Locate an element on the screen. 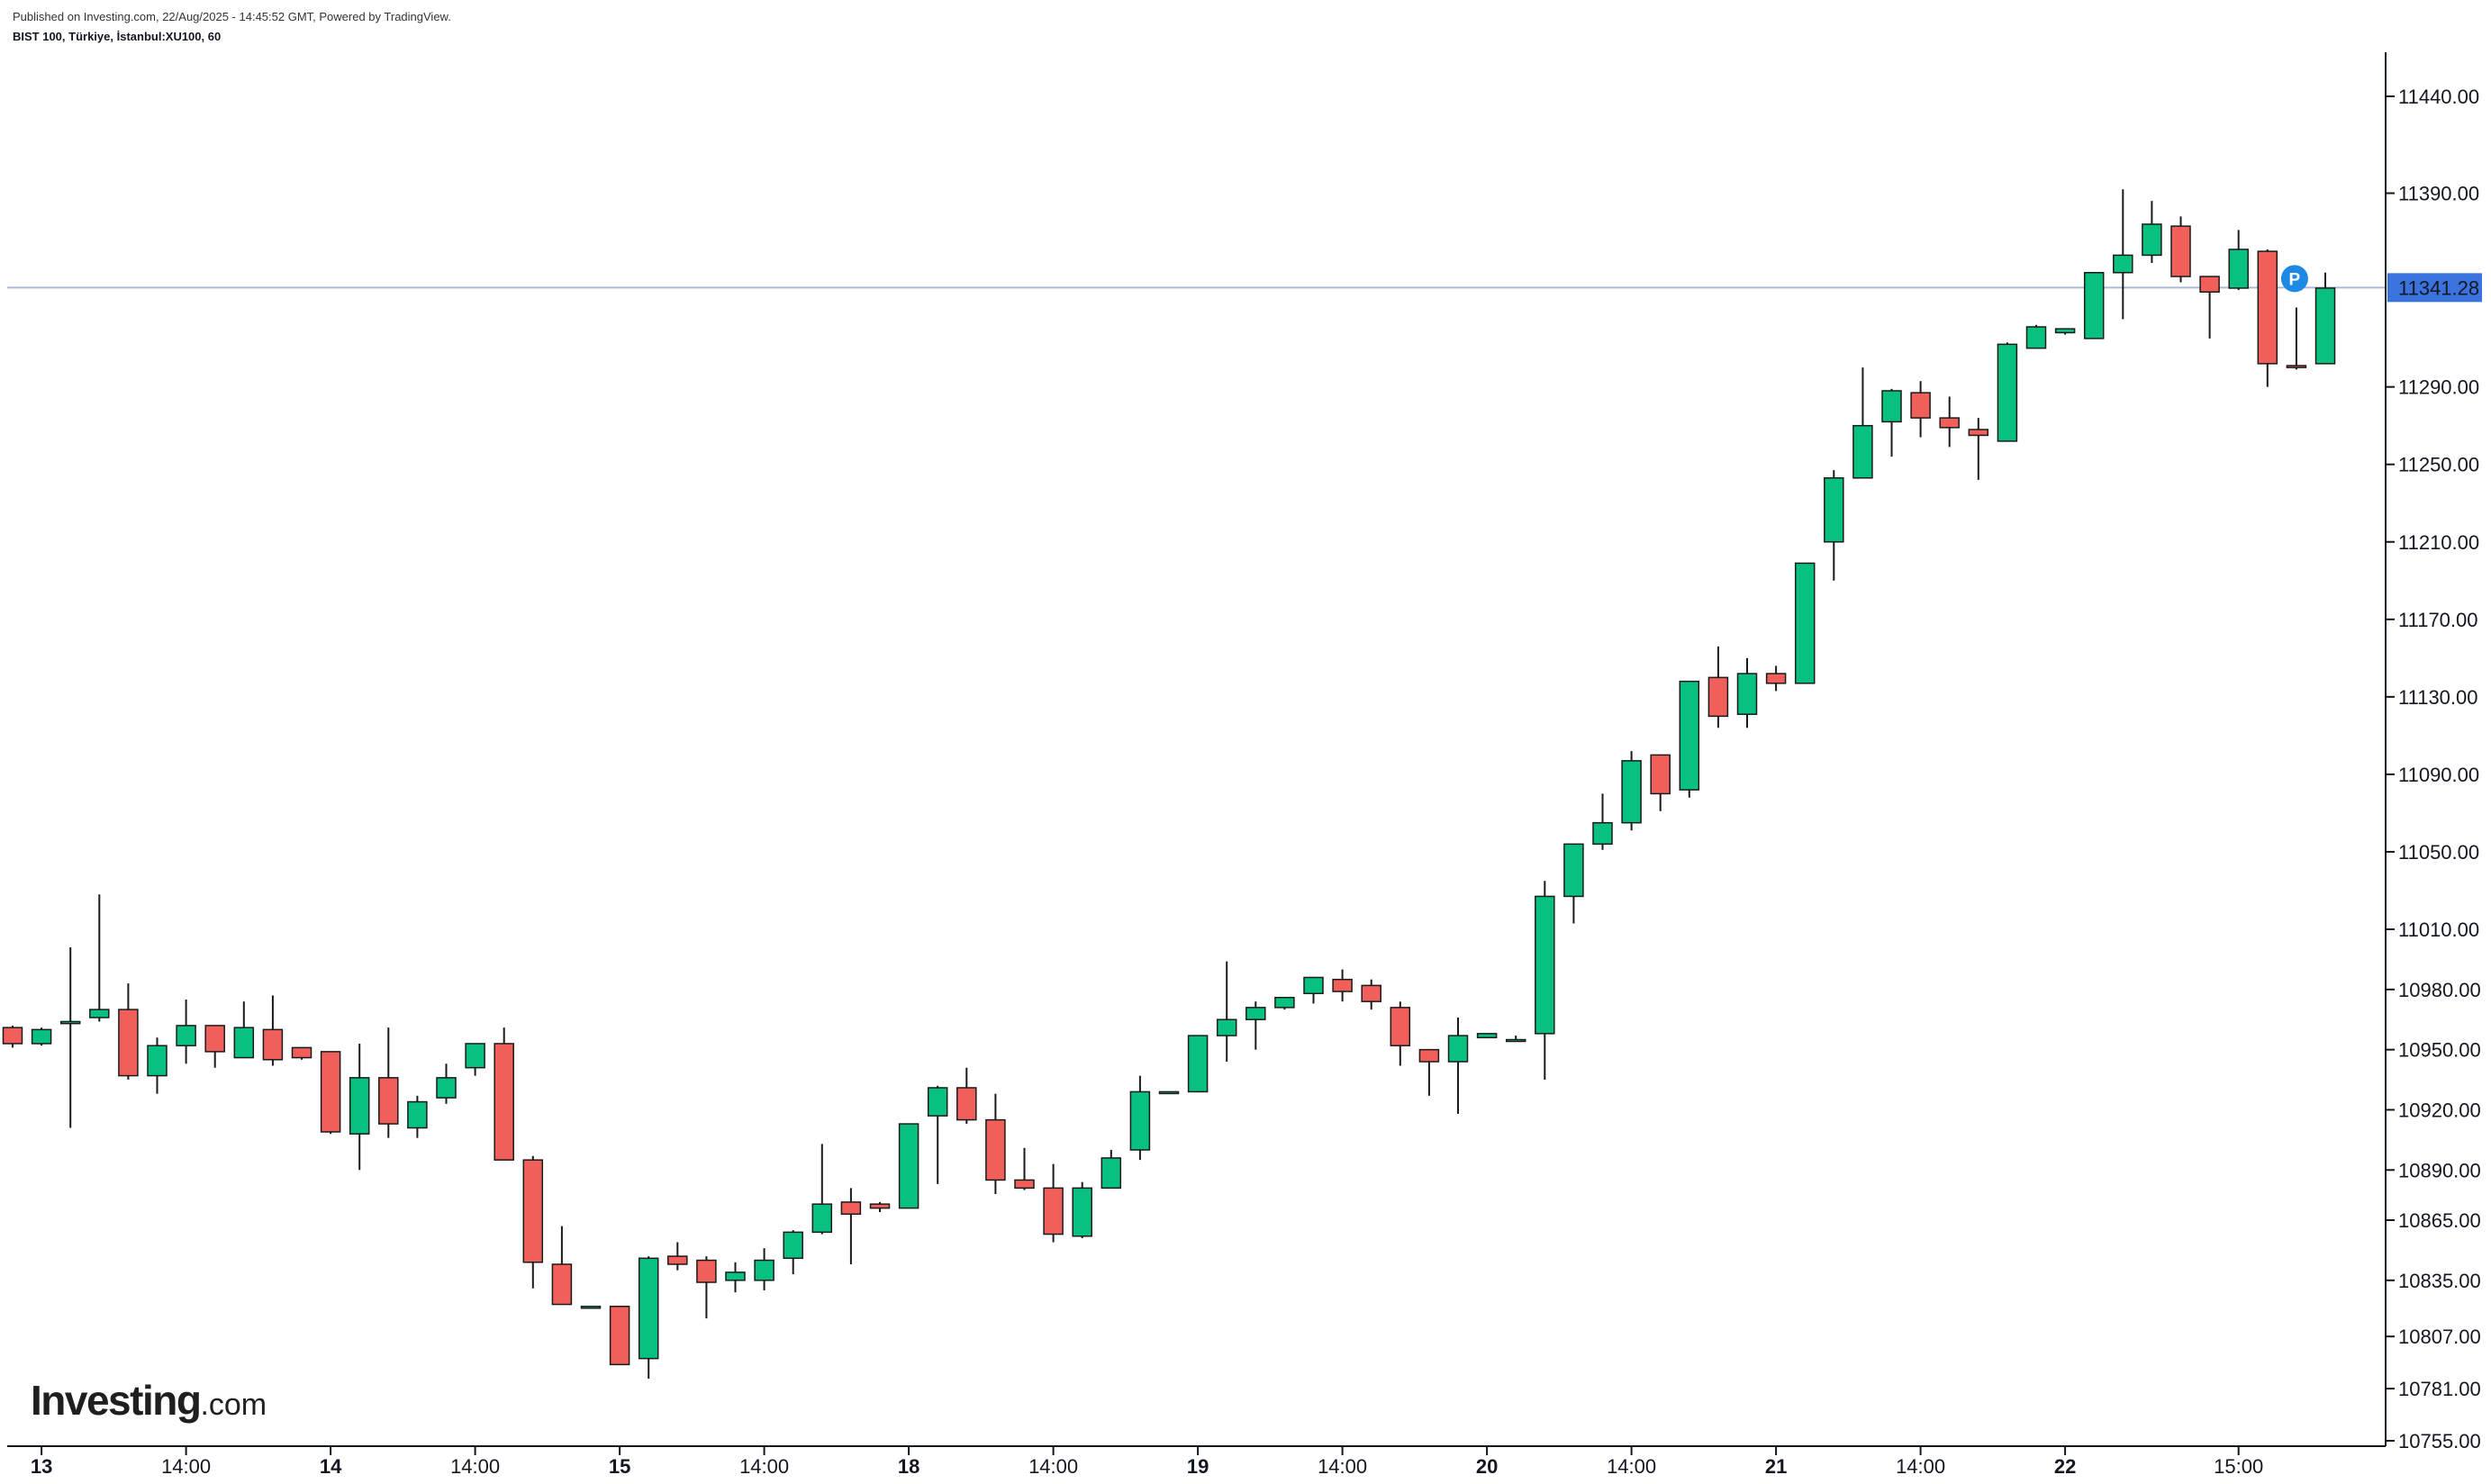 The width and height of the screenshot is (2491, 1484). x-tick-label: 15:00 is located at coordinates (2238, 1466).